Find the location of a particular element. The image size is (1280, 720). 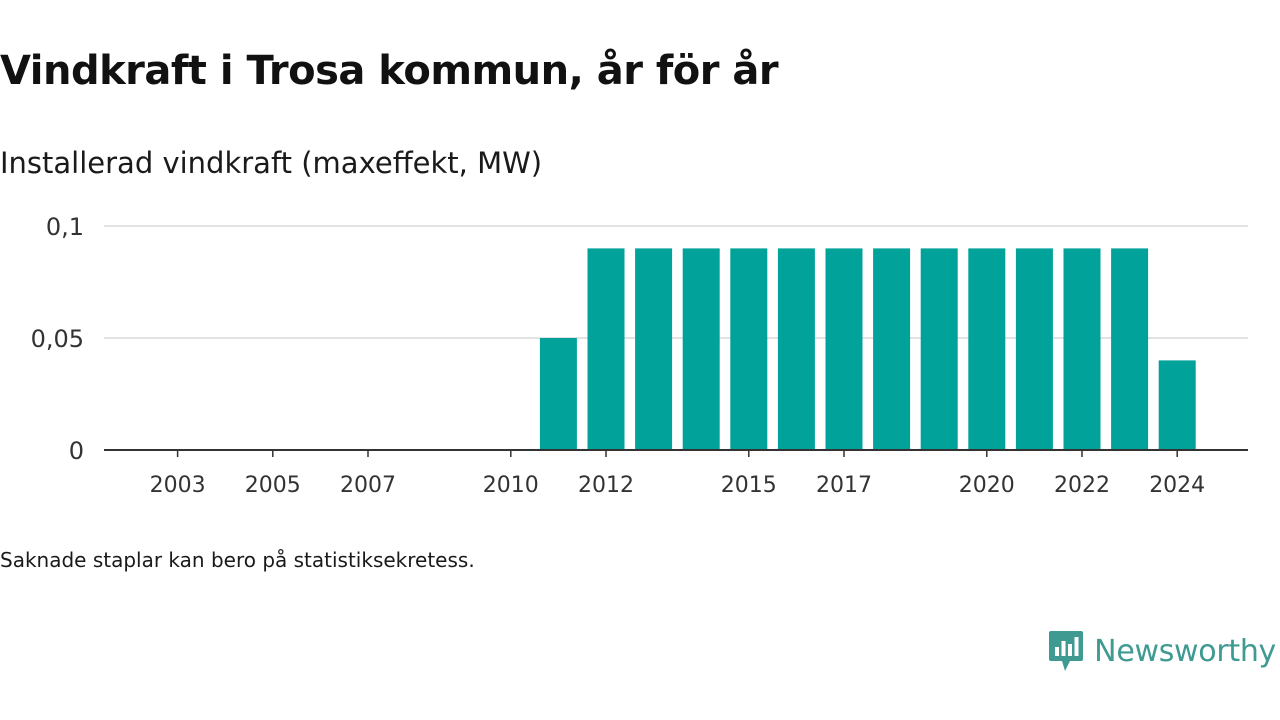

x-tick-label: 2020 is located at coordinates (987, 485).